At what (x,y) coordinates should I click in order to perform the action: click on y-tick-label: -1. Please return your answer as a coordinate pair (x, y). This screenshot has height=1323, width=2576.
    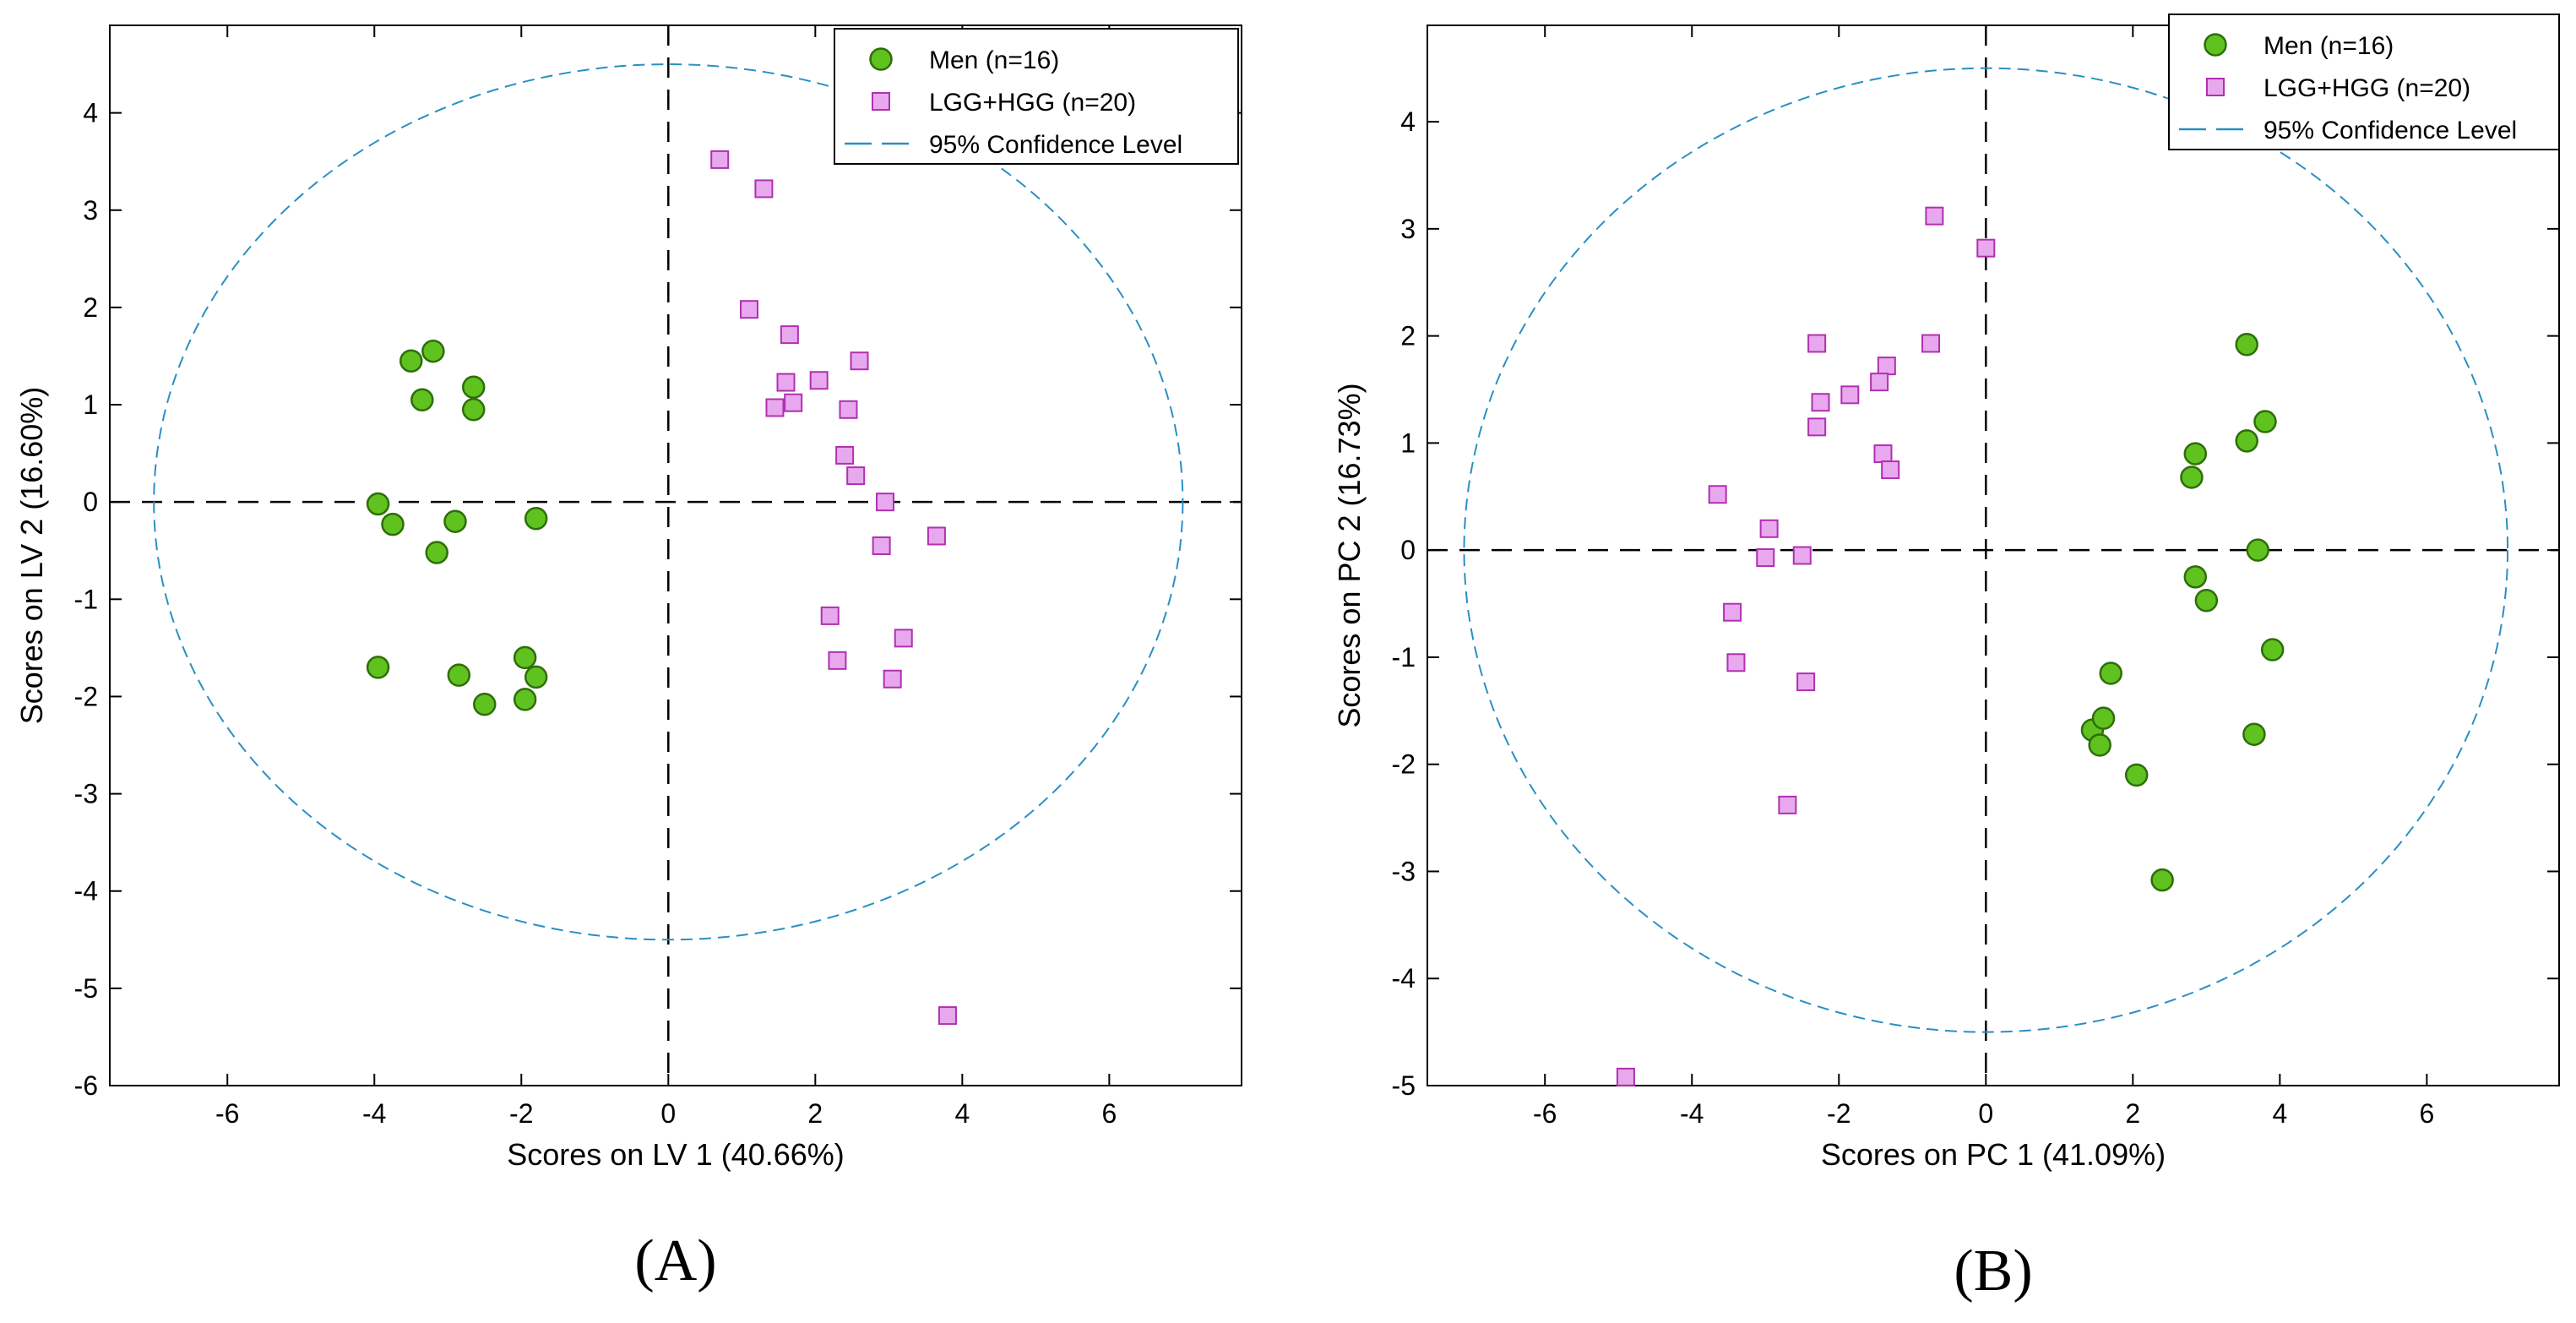
    Looking at the image, I should click on (86, 599).